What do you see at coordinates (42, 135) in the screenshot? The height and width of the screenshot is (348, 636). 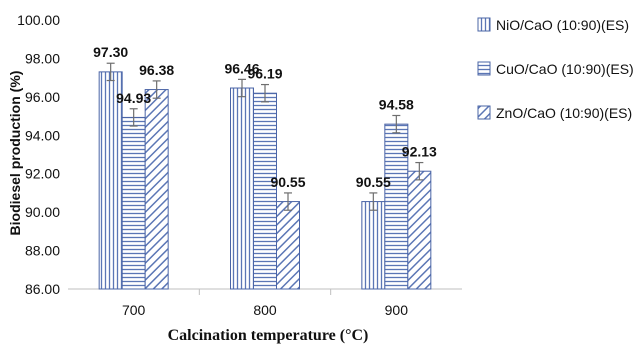 I see `y-tick-label: 94.00` at bounding box center [42, 135].